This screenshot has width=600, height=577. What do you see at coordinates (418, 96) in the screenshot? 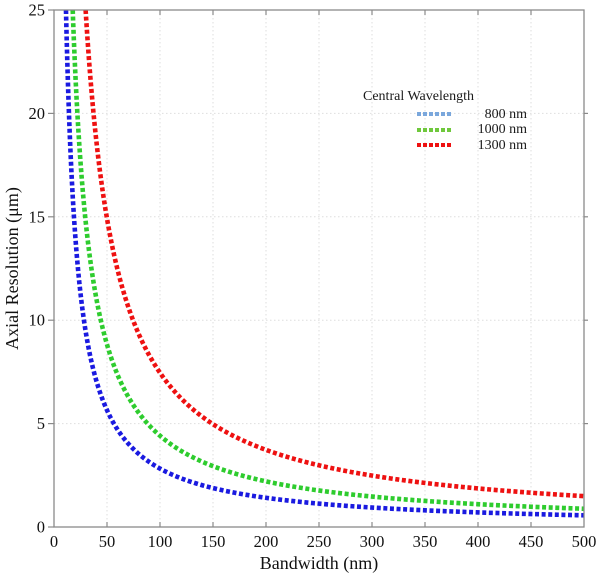
I see `legend-title: Central Wavelength` at bounding box center [418, 96].